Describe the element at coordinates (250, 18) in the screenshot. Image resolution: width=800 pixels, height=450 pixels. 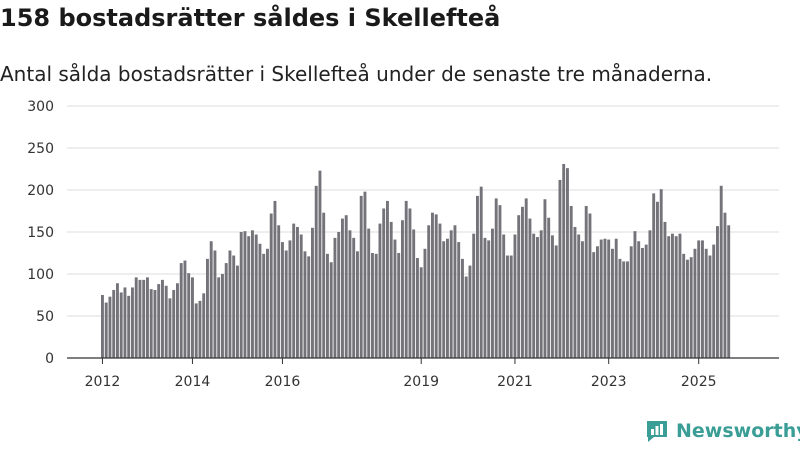
I see `chart-title: 158 bostadsrätter såldes i Skellefteå` at that location.